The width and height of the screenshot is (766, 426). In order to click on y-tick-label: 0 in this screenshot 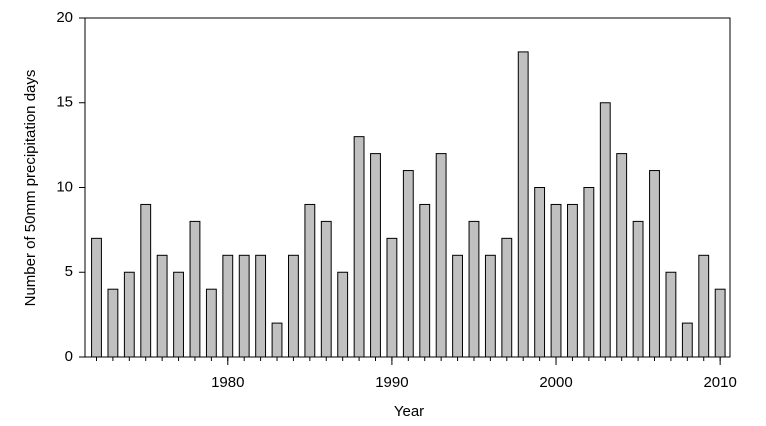, I will do `click(69, 356)`.